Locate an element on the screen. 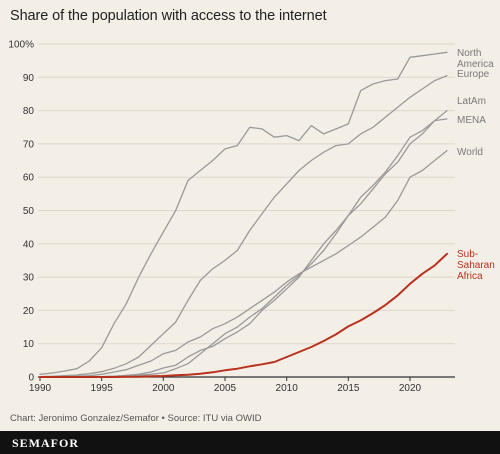 The height and width of the screenshot is (454, 500). y-tick-label: 10 is located at coordinates (29, 344).